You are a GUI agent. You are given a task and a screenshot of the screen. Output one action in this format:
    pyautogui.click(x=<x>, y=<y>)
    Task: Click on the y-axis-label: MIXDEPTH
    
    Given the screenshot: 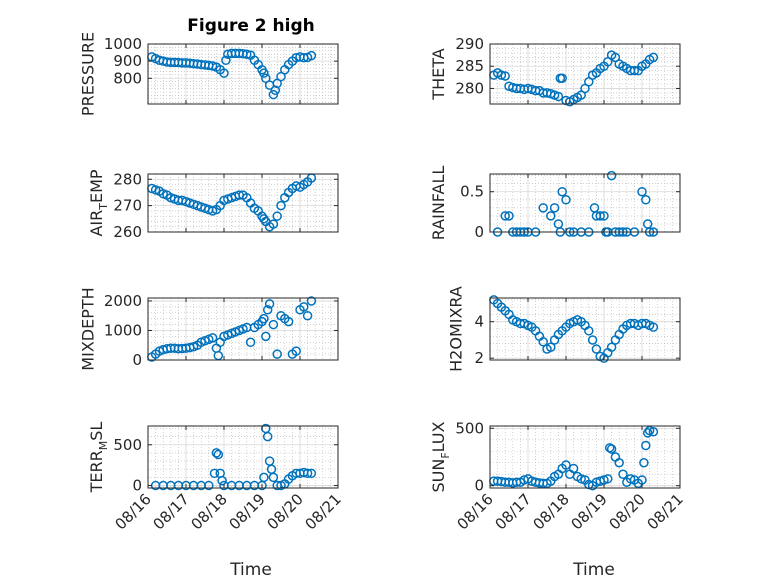 What is the action you would take?
    pyautogui.click(x=88, y=328)
    